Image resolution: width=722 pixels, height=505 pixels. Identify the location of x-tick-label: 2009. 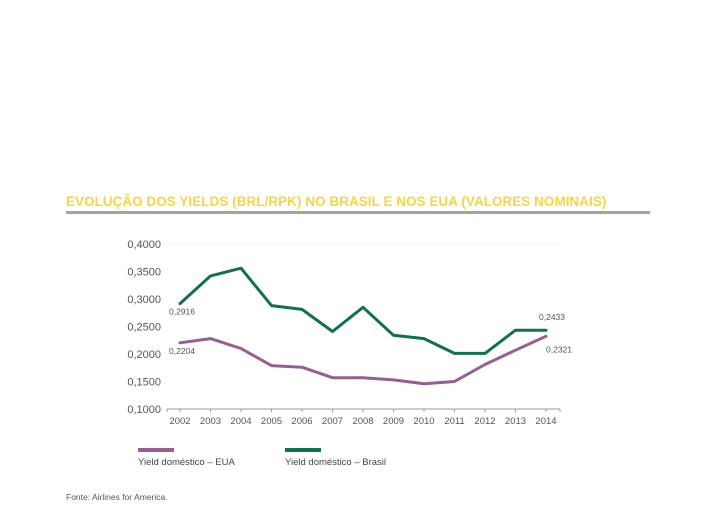
(393, 421).